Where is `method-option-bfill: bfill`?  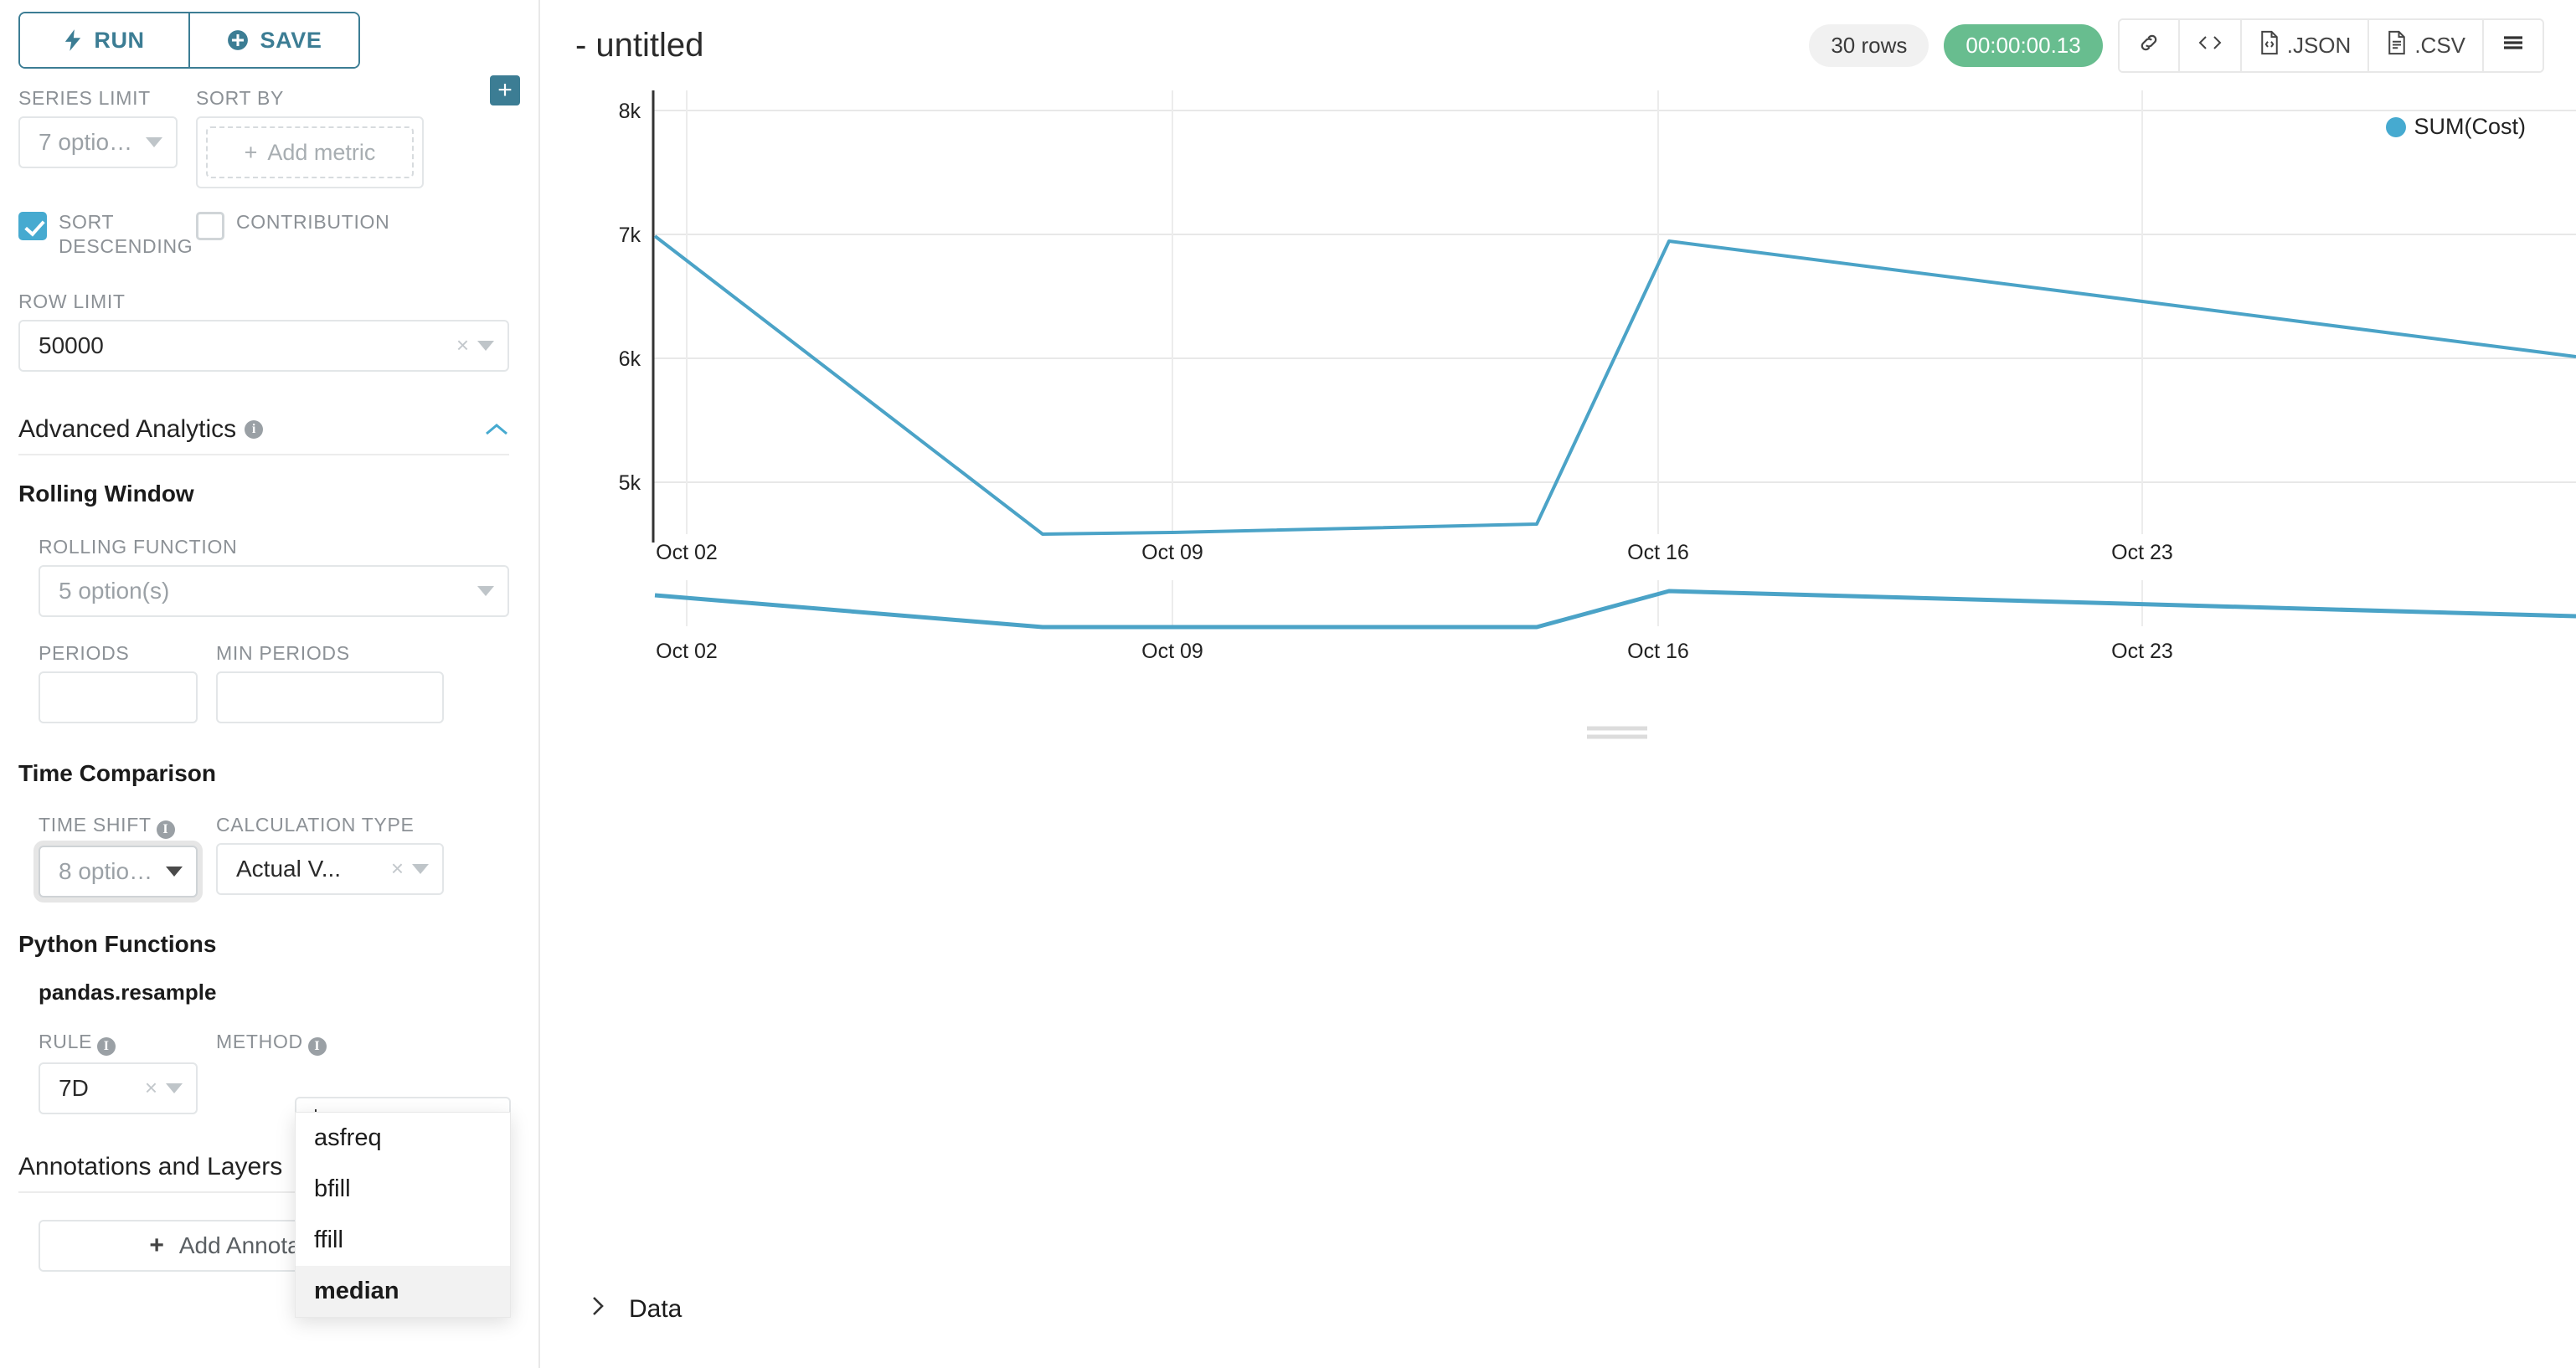
method-option-bfill: bfill is located at coordinates (332, 1188).